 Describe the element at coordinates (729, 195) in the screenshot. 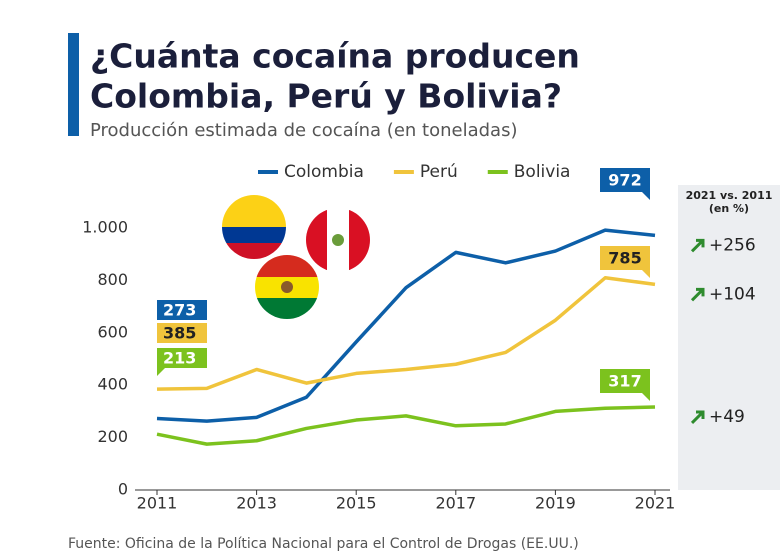

I see `change-title: 2021 vs. 2011` at that location.